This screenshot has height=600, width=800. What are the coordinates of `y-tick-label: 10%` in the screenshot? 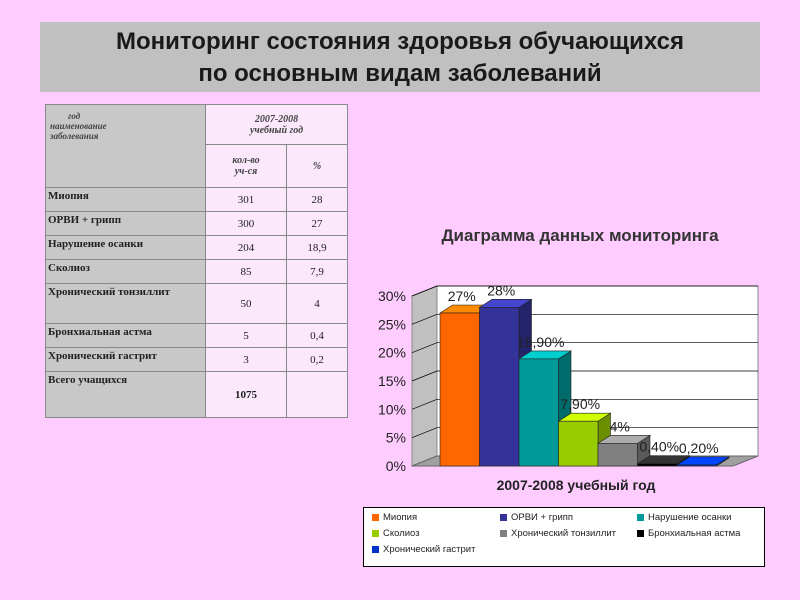 It's located at (392, 409).